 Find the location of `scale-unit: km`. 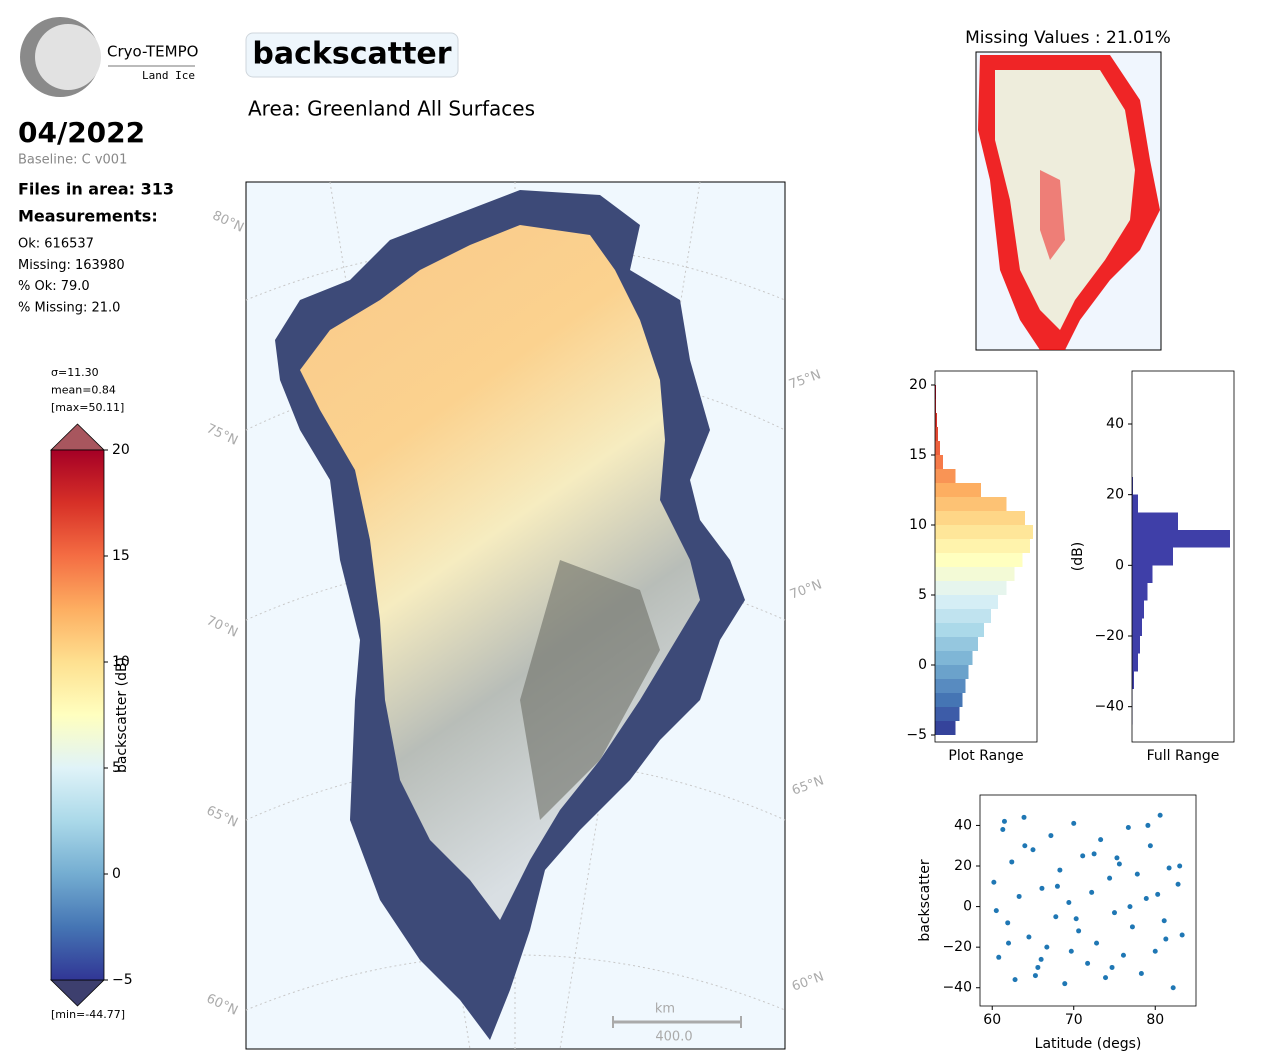

scale-unit: km is located at coordinates (665, 1009).